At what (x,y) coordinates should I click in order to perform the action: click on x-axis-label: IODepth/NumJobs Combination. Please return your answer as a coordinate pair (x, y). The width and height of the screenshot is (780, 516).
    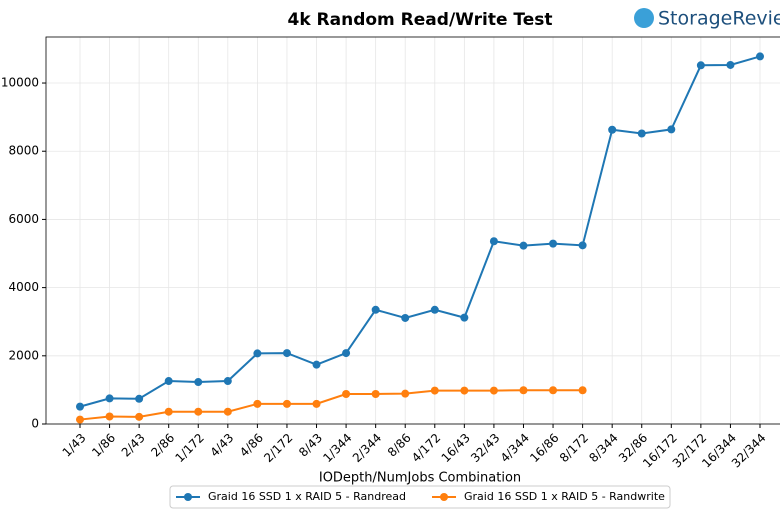
    Looking at the image, I should click on (420, 478).